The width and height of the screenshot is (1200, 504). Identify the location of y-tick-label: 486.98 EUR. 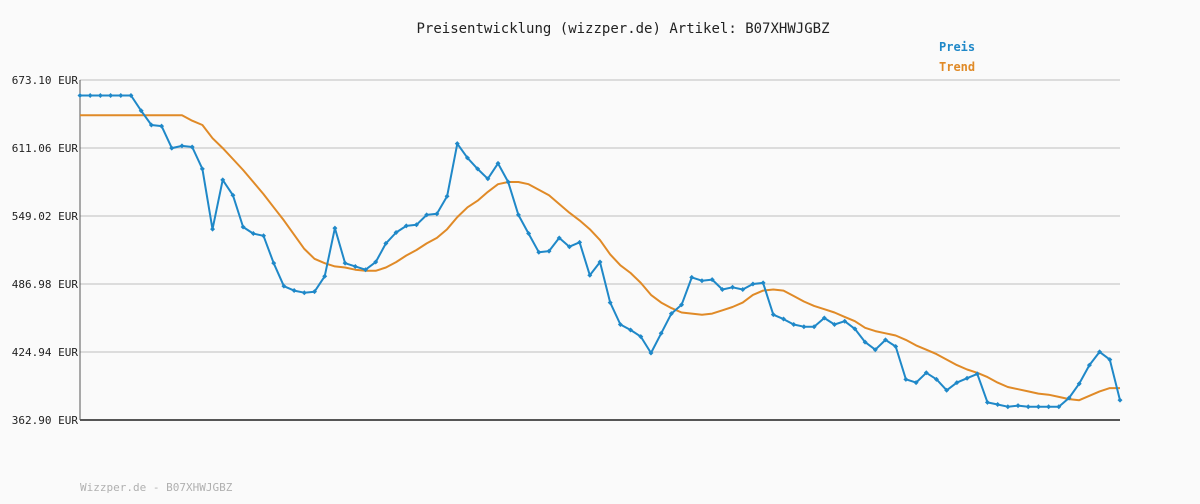
(45, 284).